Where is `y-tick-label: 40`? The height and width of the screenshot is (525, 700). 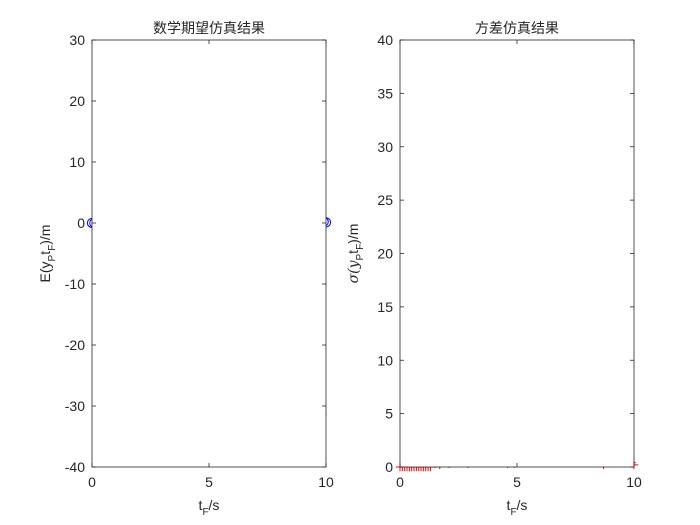 y-tick-label: 40 is located at coordinates (385, 40).